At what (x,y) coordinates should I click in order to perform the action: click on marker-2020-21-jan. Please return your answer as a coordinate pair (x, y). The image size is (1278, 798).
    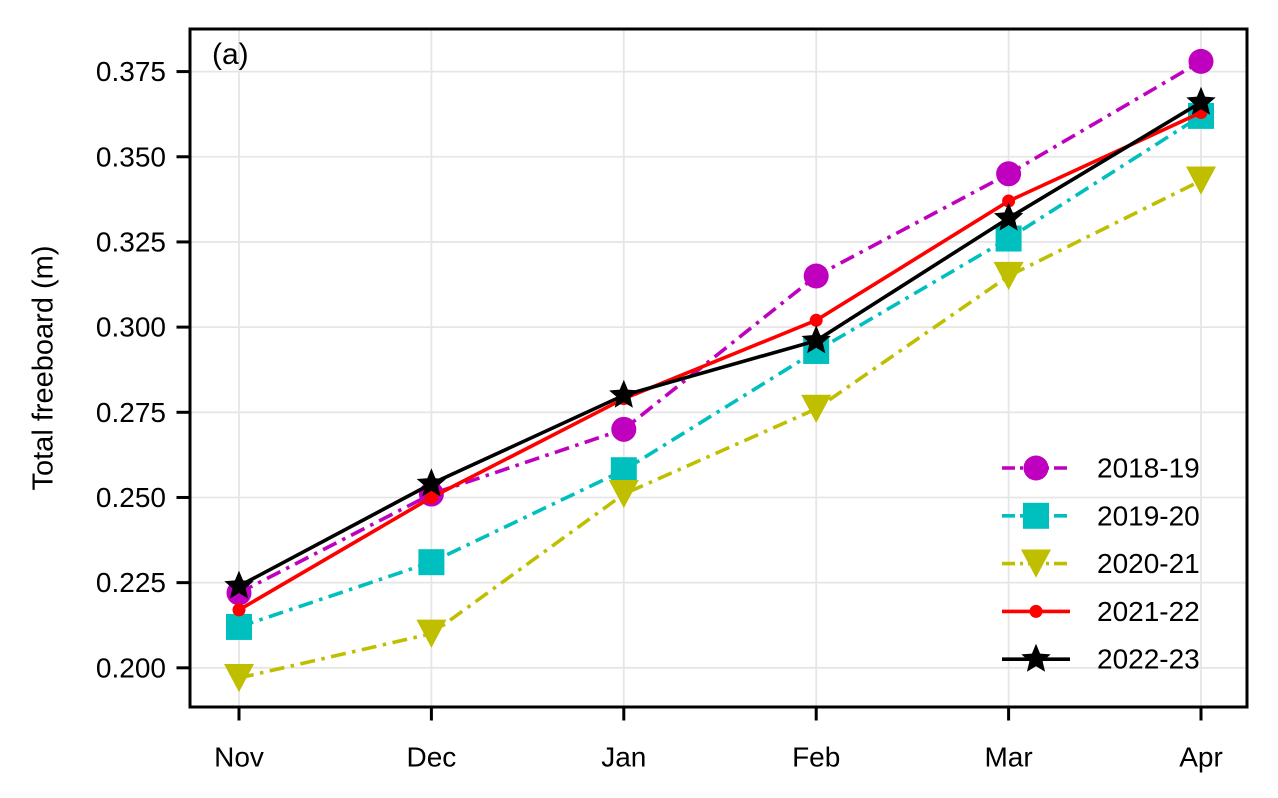
    Looking at the image, I should click on (623, 494).